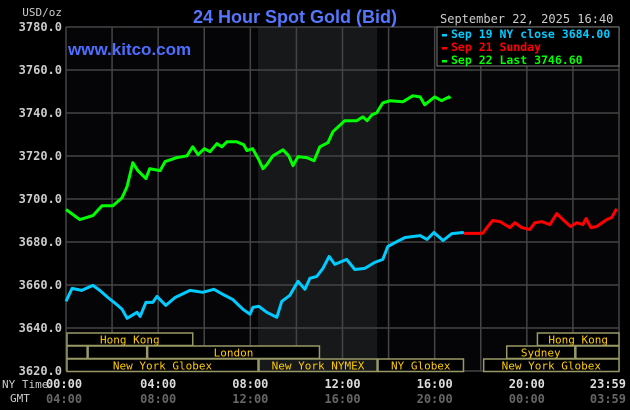 This screenshot has width=630, height=410. I want to click on session-label: London, so click(234, 353).